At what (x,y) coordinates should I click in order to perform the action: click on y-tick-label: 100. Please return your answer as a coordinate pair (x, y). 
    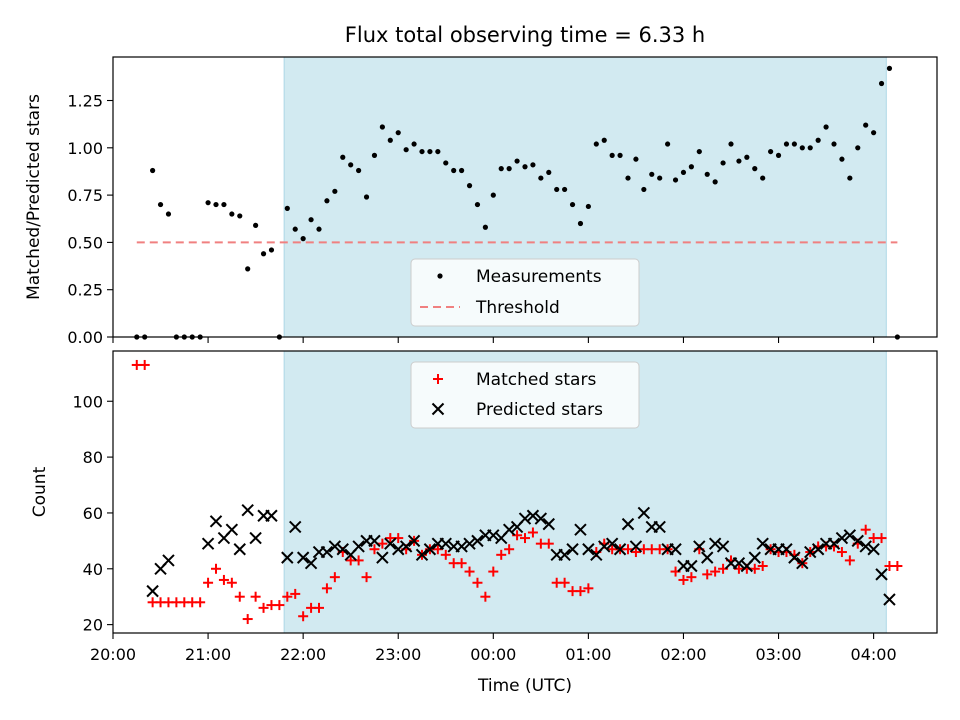
    Looking at the image, I should click on (87, 401).